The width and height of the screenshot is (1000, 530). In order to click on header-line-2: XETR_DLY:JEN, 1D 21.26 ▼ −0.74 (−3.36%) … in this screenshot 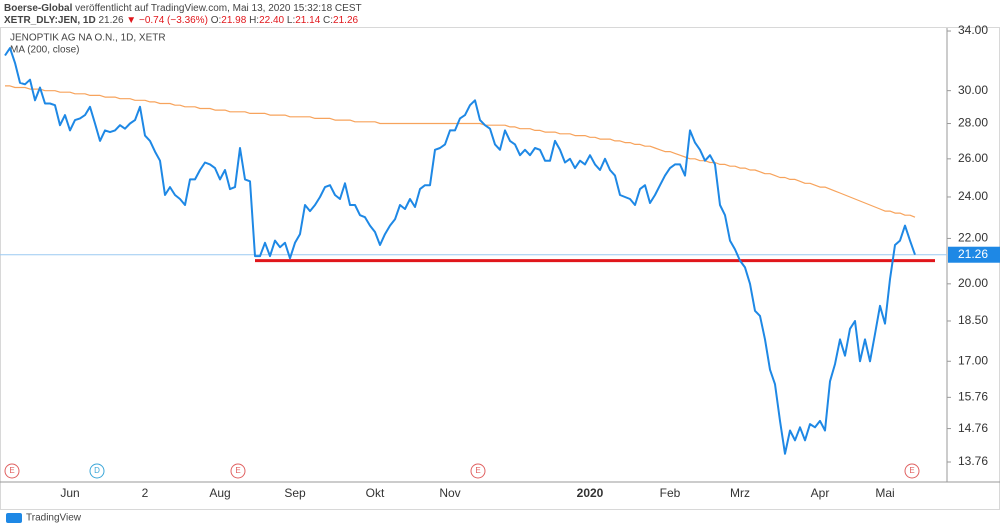, I will do `click(181, 20)`.